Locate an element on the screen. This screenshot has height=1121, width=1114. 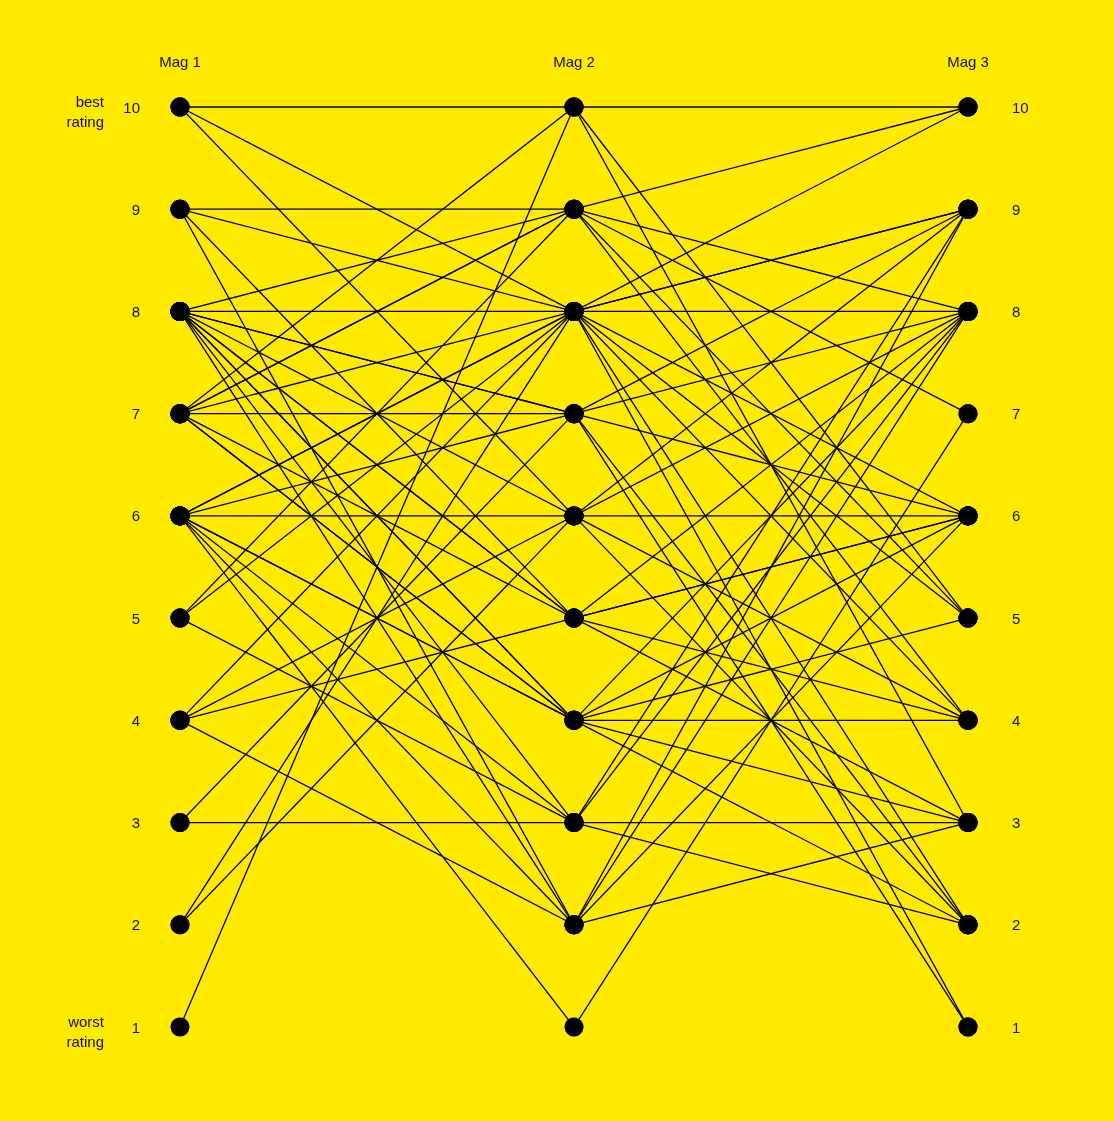
x-tick-label: Mag 3 is located at coordinates (968, 61).